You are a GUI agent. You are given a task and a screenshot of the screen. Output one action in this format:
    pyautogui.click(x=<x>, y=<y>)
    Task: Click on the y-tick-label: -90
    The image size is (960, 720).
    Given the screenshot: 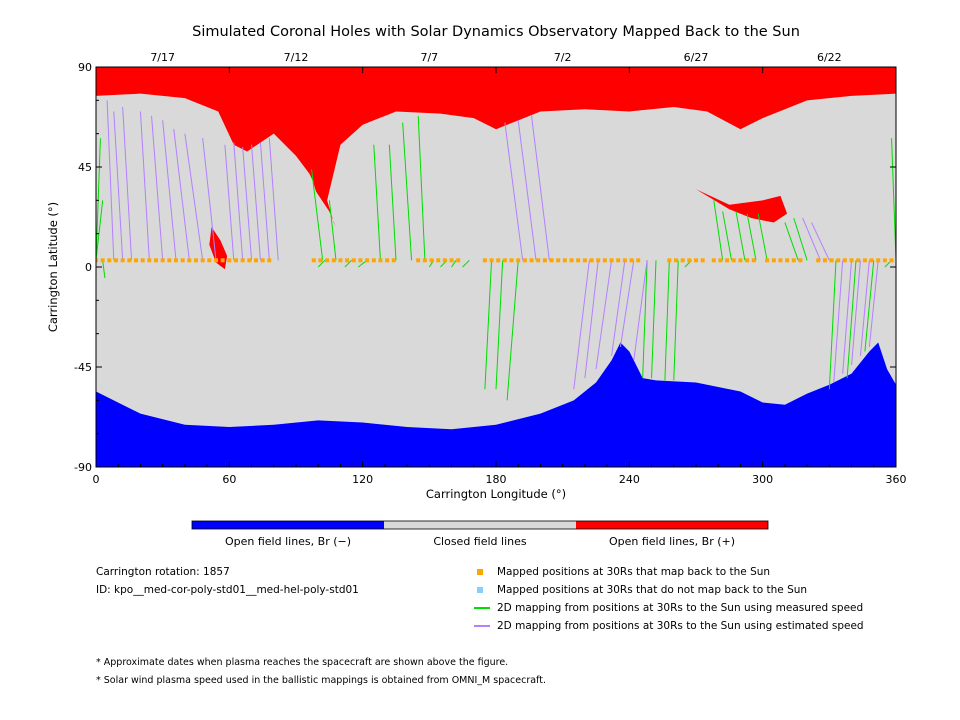 What is the action you would take?
    pyautogui.click(x=83, y=467)
    